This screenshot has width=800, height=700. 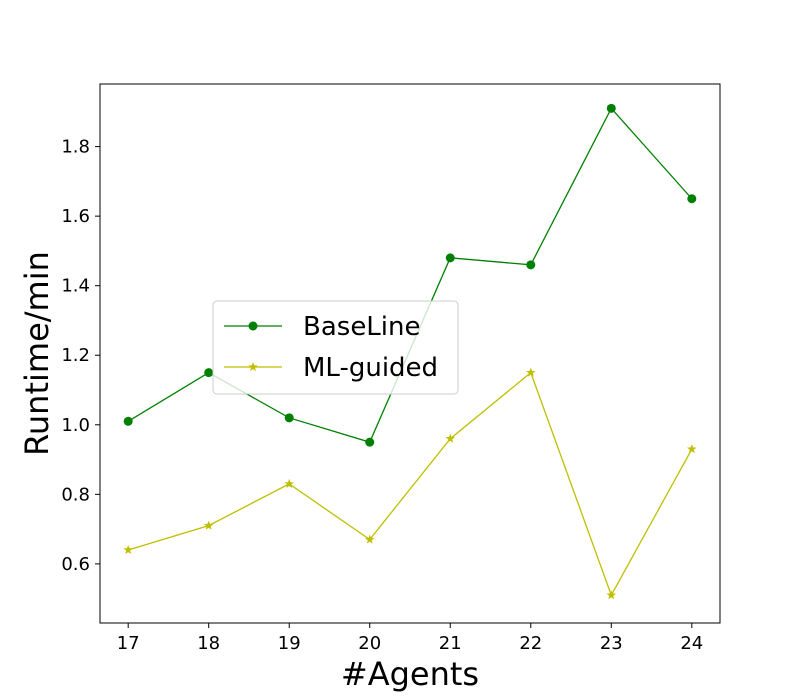 I want to click on x-tick-label: 21, so click(x=450, y=643).